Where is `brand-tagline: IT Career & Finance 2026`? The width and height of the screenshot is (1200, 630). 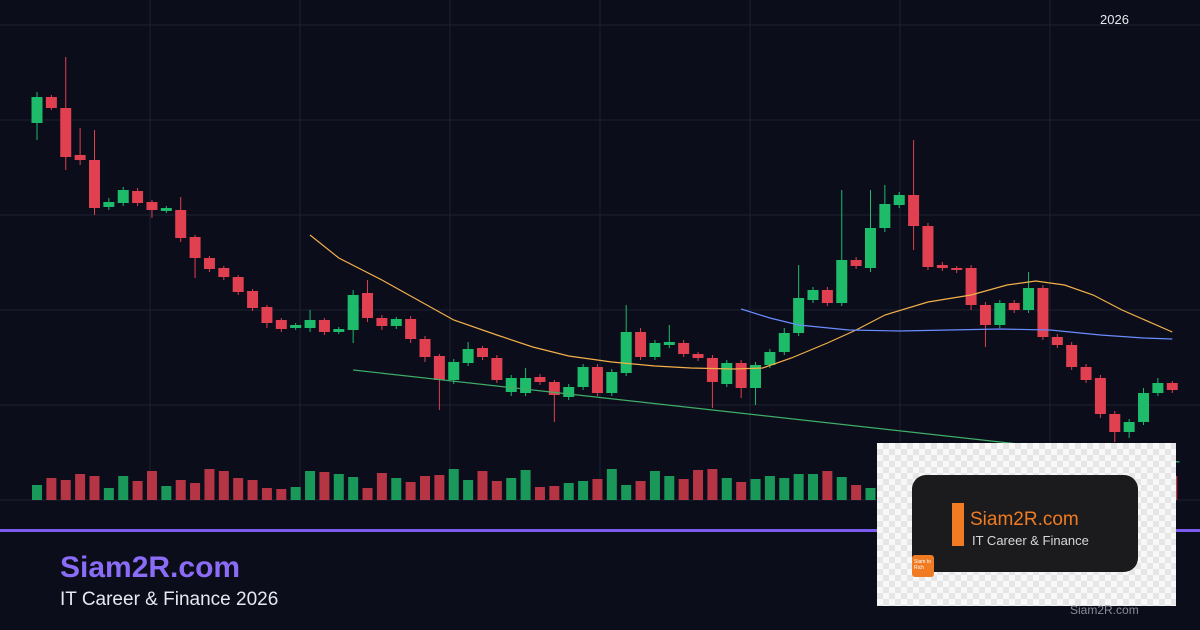
brand-tagline: IT Career & Finance 2026 is located at coordinates (169, 599).